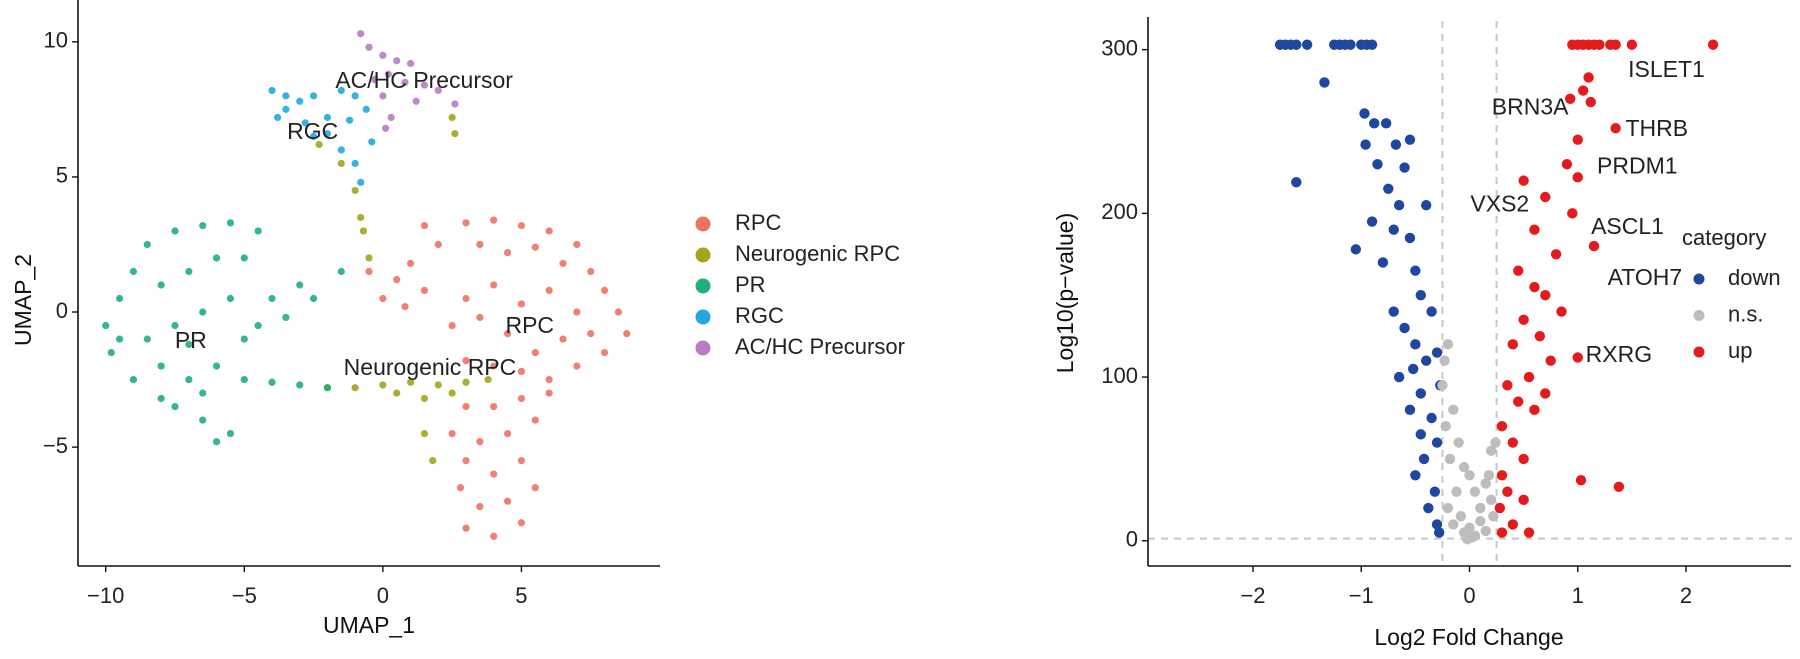  What do you see at coordinates (1499, 203) in the screenshot?
I see `annotation: VXS2` at bounding box center [1499, 203].